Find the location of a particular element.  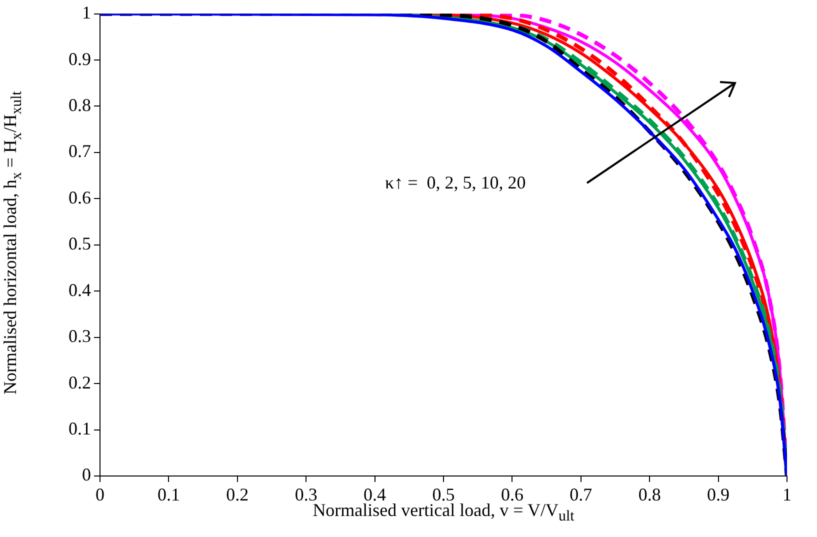

y-tick-label: 0.1 is located at coordinates (79, 428).